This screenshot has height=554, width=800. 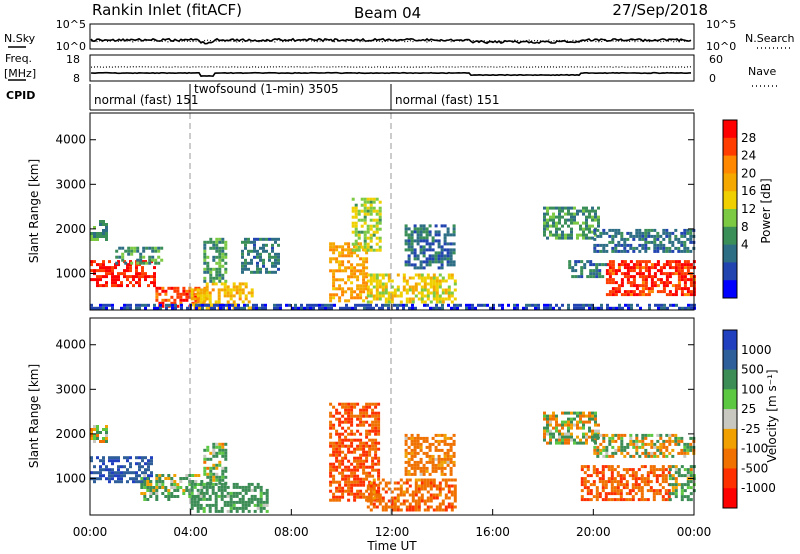 What do you see at coordinates (387, 13) in the screenshot?
I see `beam-title: Beam 04` at bounding box center [387, 13].